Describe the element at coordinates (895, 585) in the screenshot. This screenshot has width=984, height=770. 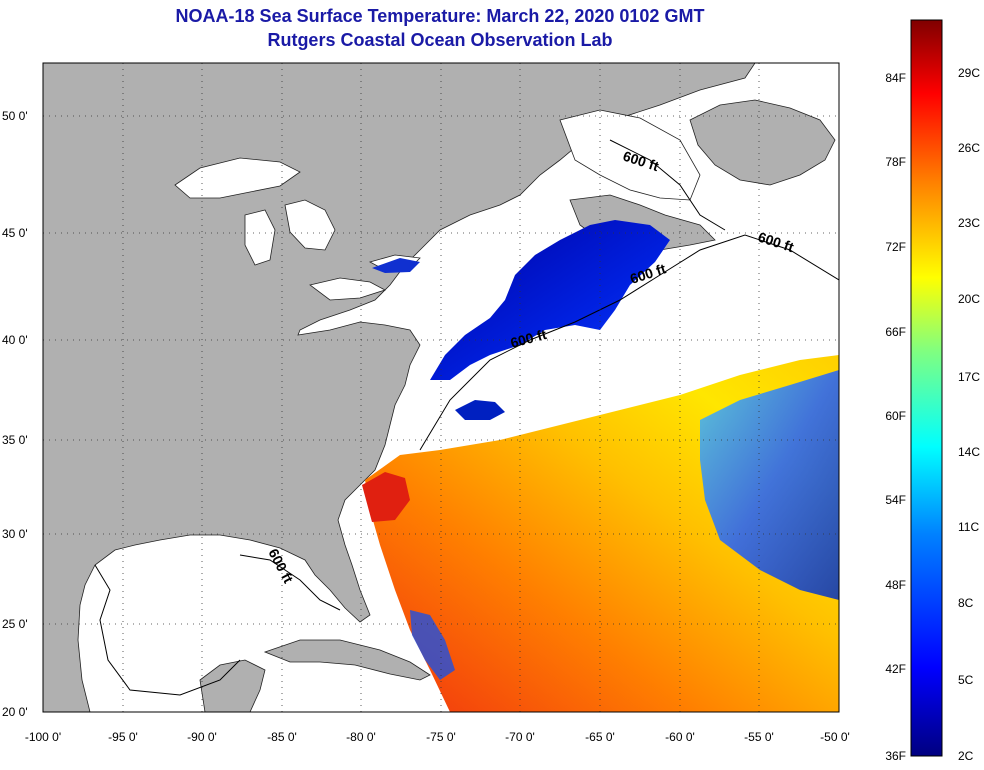
I see `colorbar-f-label: 48F` at that location.